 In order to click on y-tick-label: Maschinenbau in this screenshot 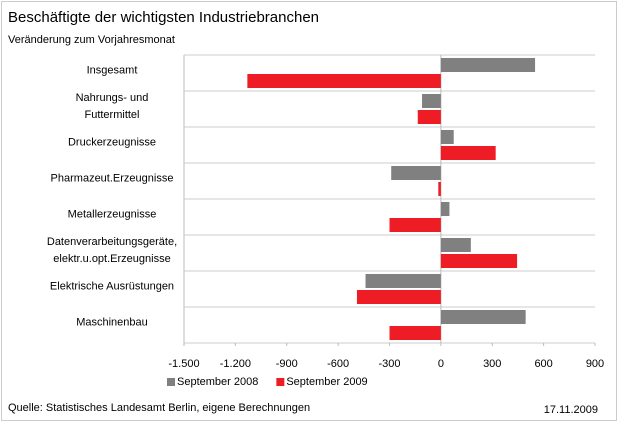, I will do `click(112, 322)`.